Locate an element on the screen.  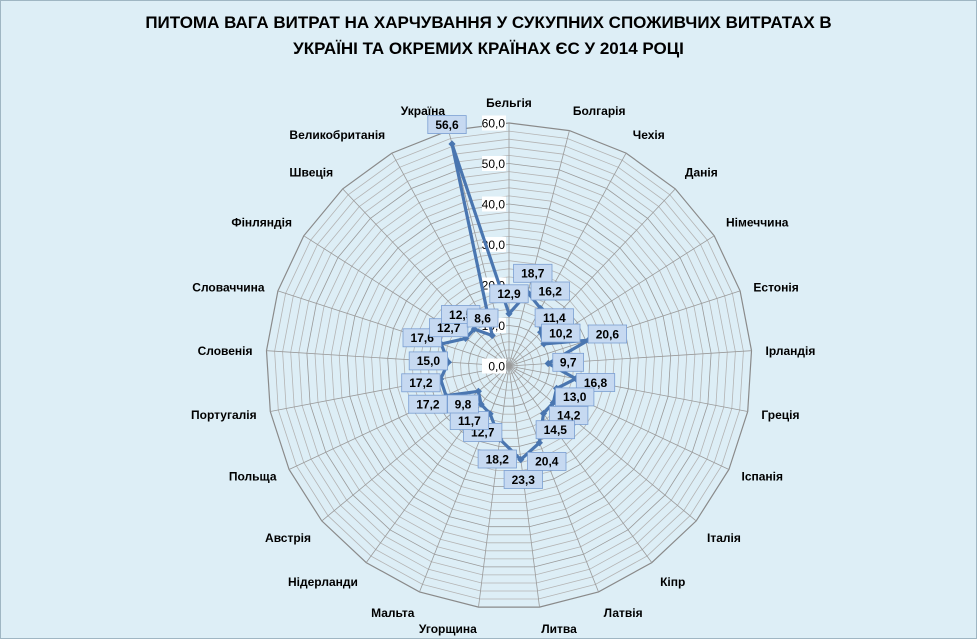
data-label: 16,2 is located at coordinates (551, 291).